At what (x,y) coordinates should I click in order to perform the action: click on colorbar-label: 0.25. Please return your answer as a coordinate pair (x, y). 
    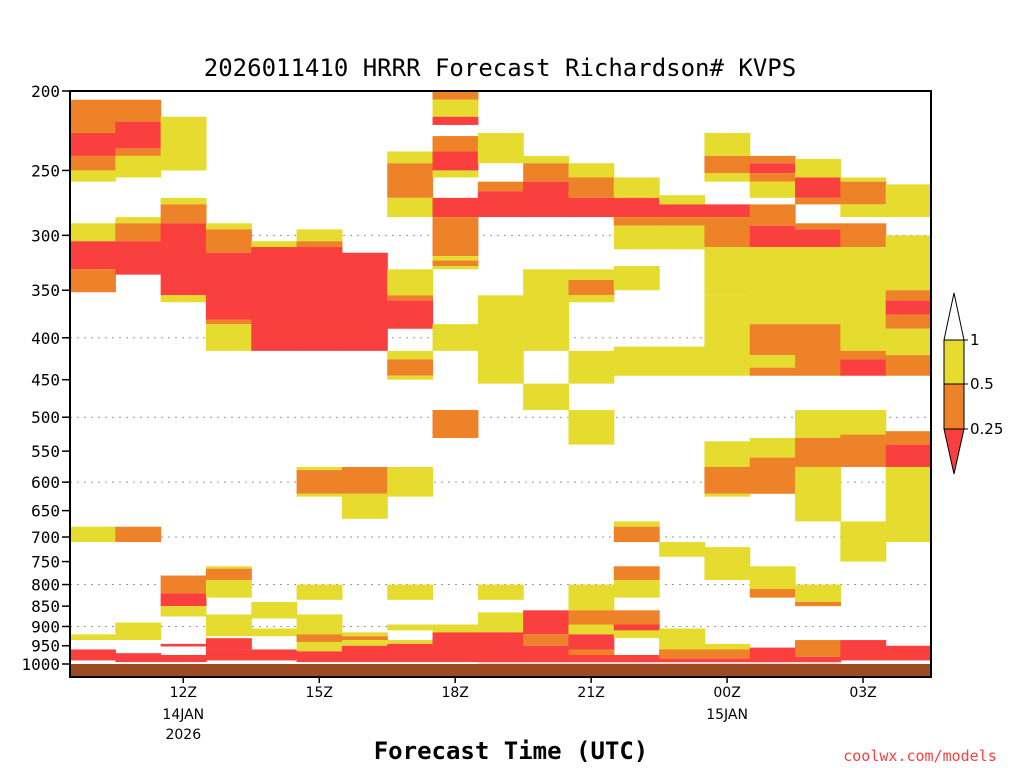
    Looking at the image, I should click on (986, 429).